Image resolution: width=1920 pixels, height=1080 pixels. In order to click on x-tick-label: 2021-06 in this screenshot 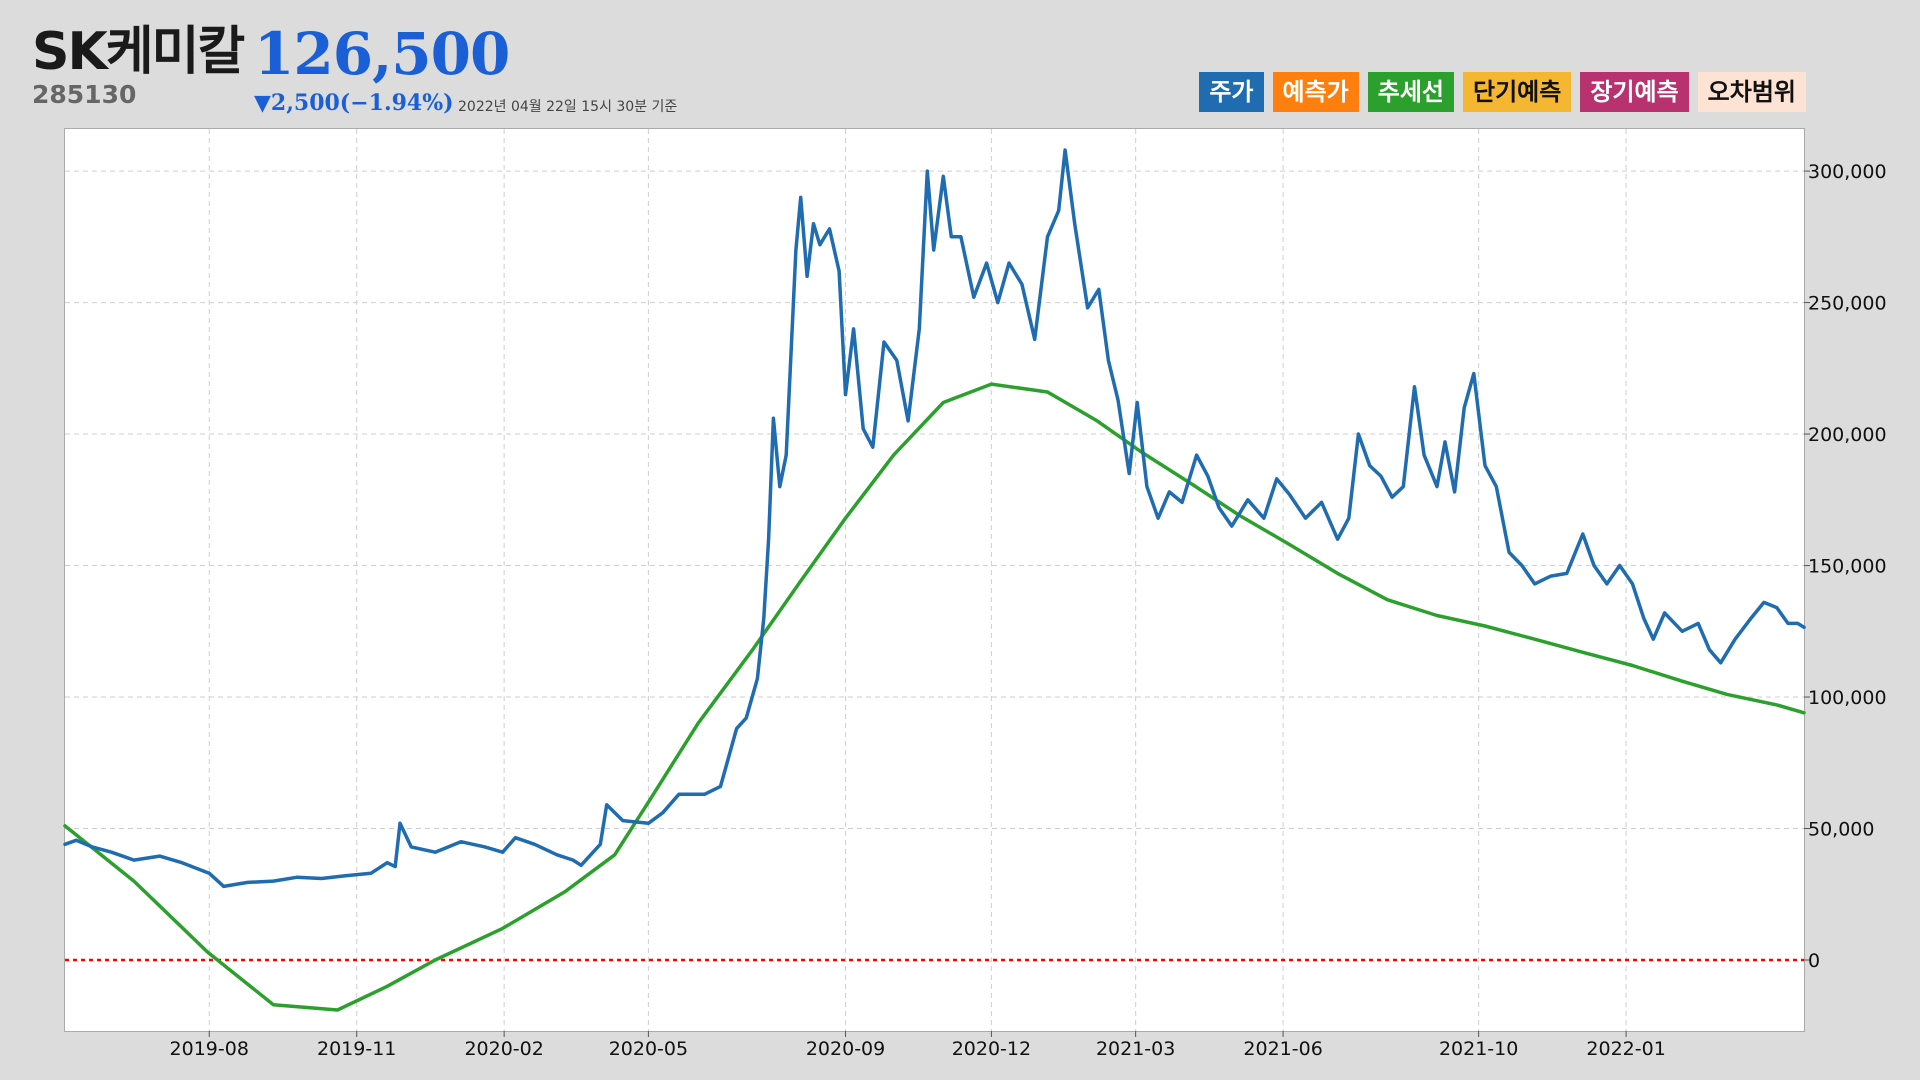, I will do `click(1282, 1049)`.